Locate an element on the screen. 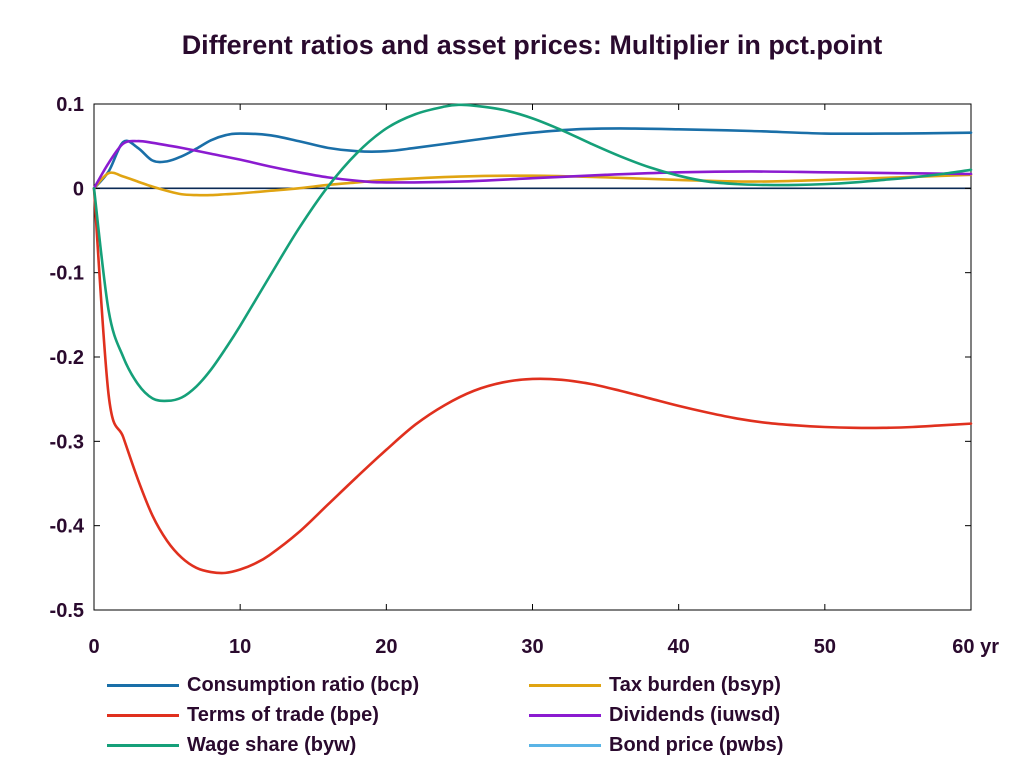 Image resolution: width=1024 pixels, height=778 pixels. x-tick-label: 20 is located at coordinates (386, 647).